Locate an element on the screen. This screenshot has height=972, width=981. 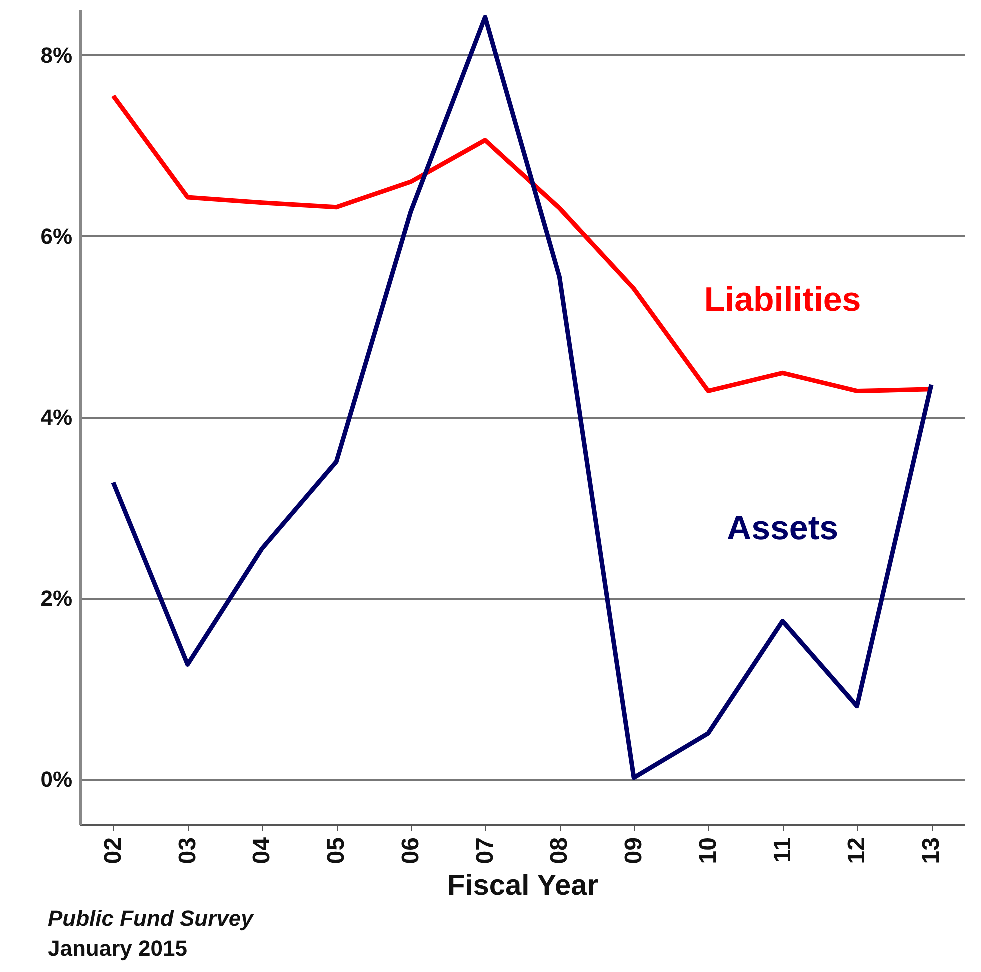
y-tick-label: 4% is located at coordinates (56, 417).